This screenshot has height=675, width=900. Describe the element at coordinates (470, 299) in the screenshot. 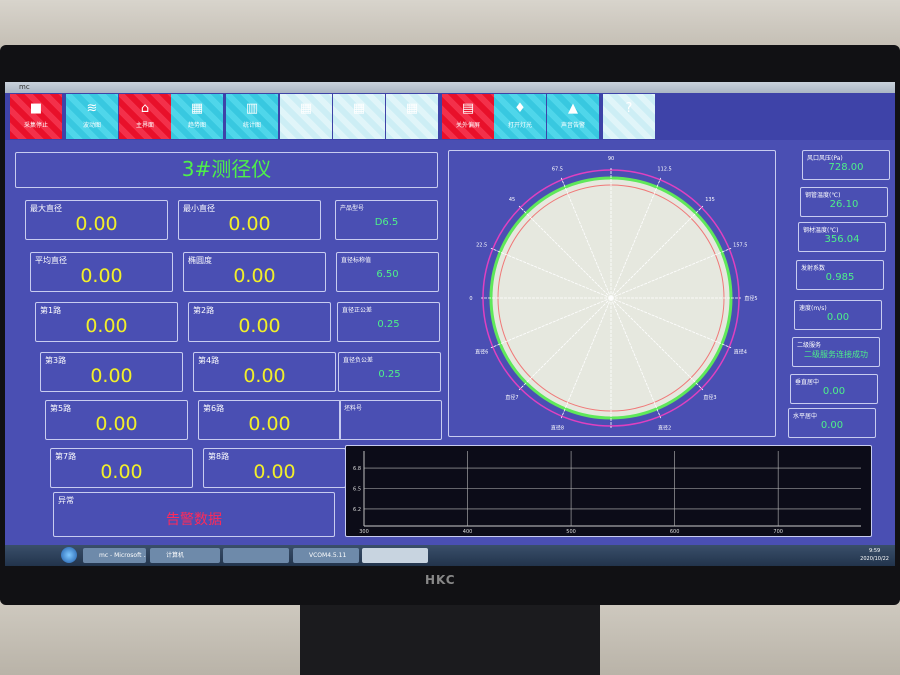

I see `polar-label: 0` at that location.